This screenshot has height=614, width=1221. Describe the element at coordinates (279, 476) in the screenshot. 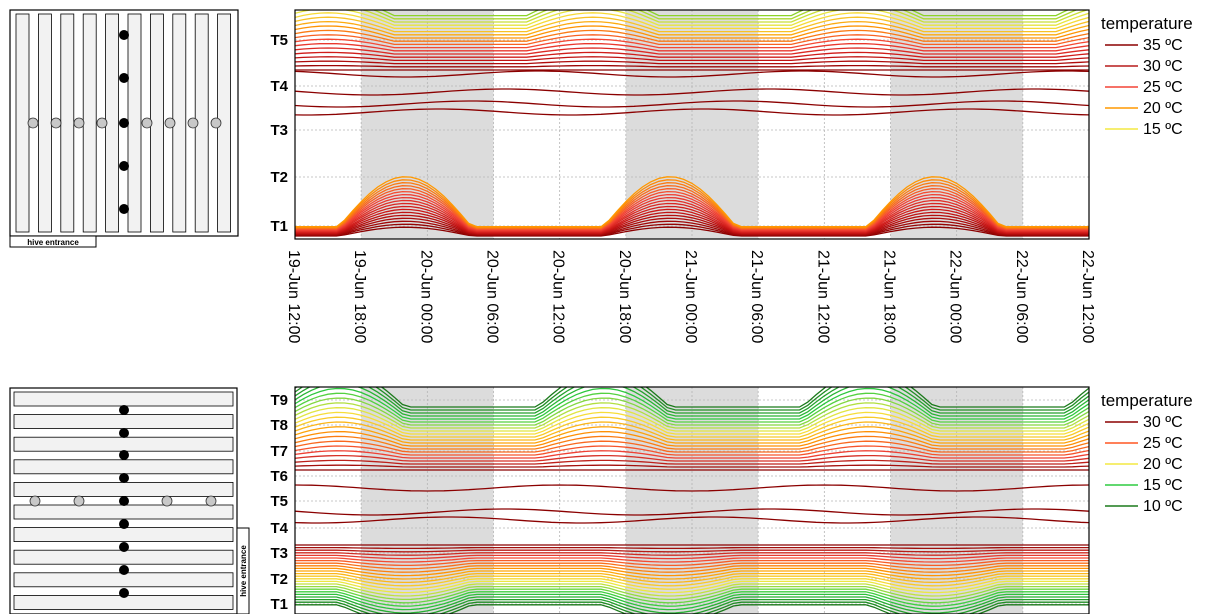

I see `y-tick-label: T6` at that location.